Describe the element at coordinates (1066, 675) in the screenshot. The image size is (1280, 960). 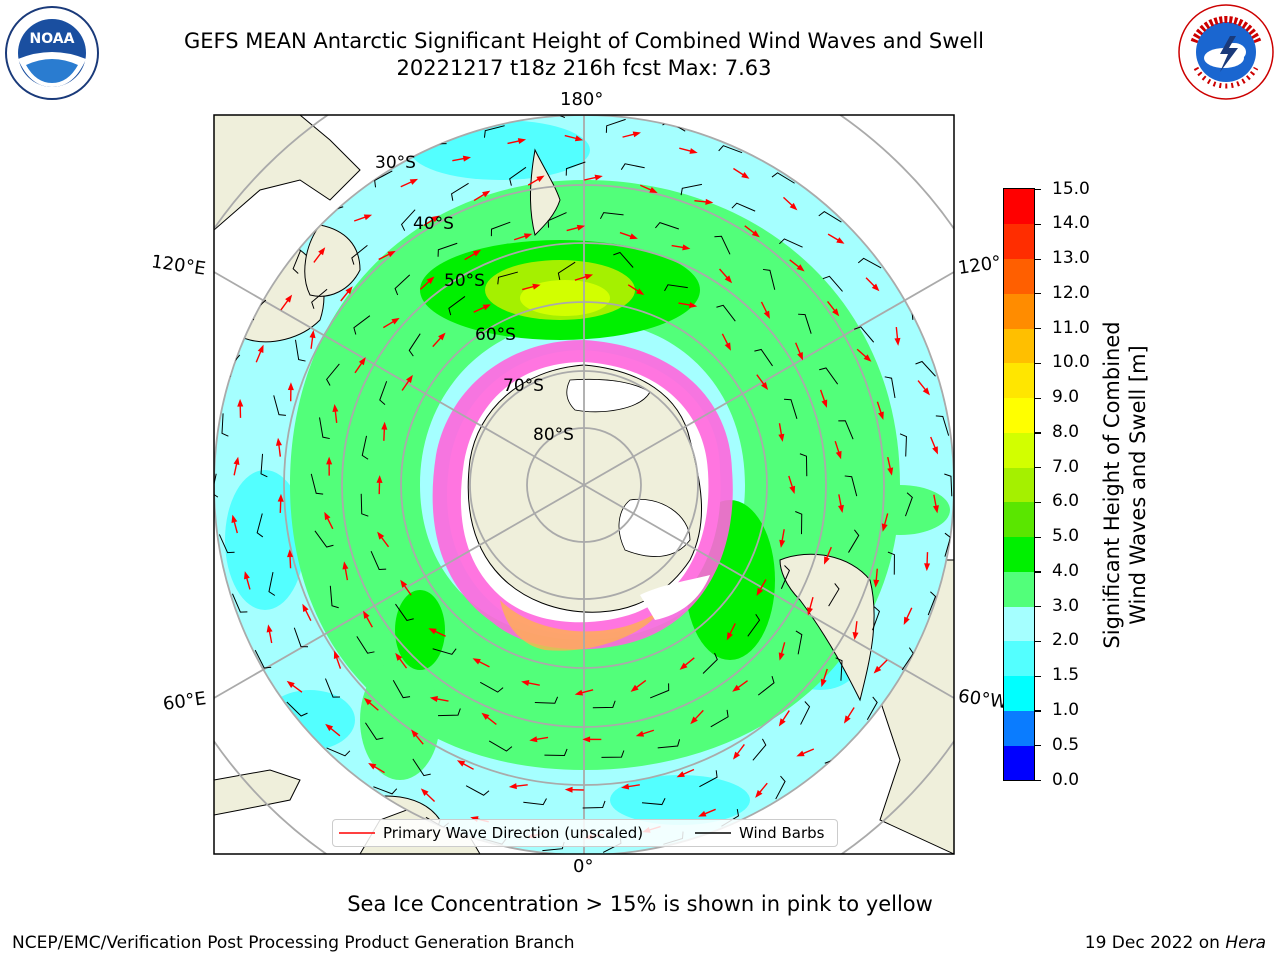
I see `colorbar-tick-label: 1.5` at that location.